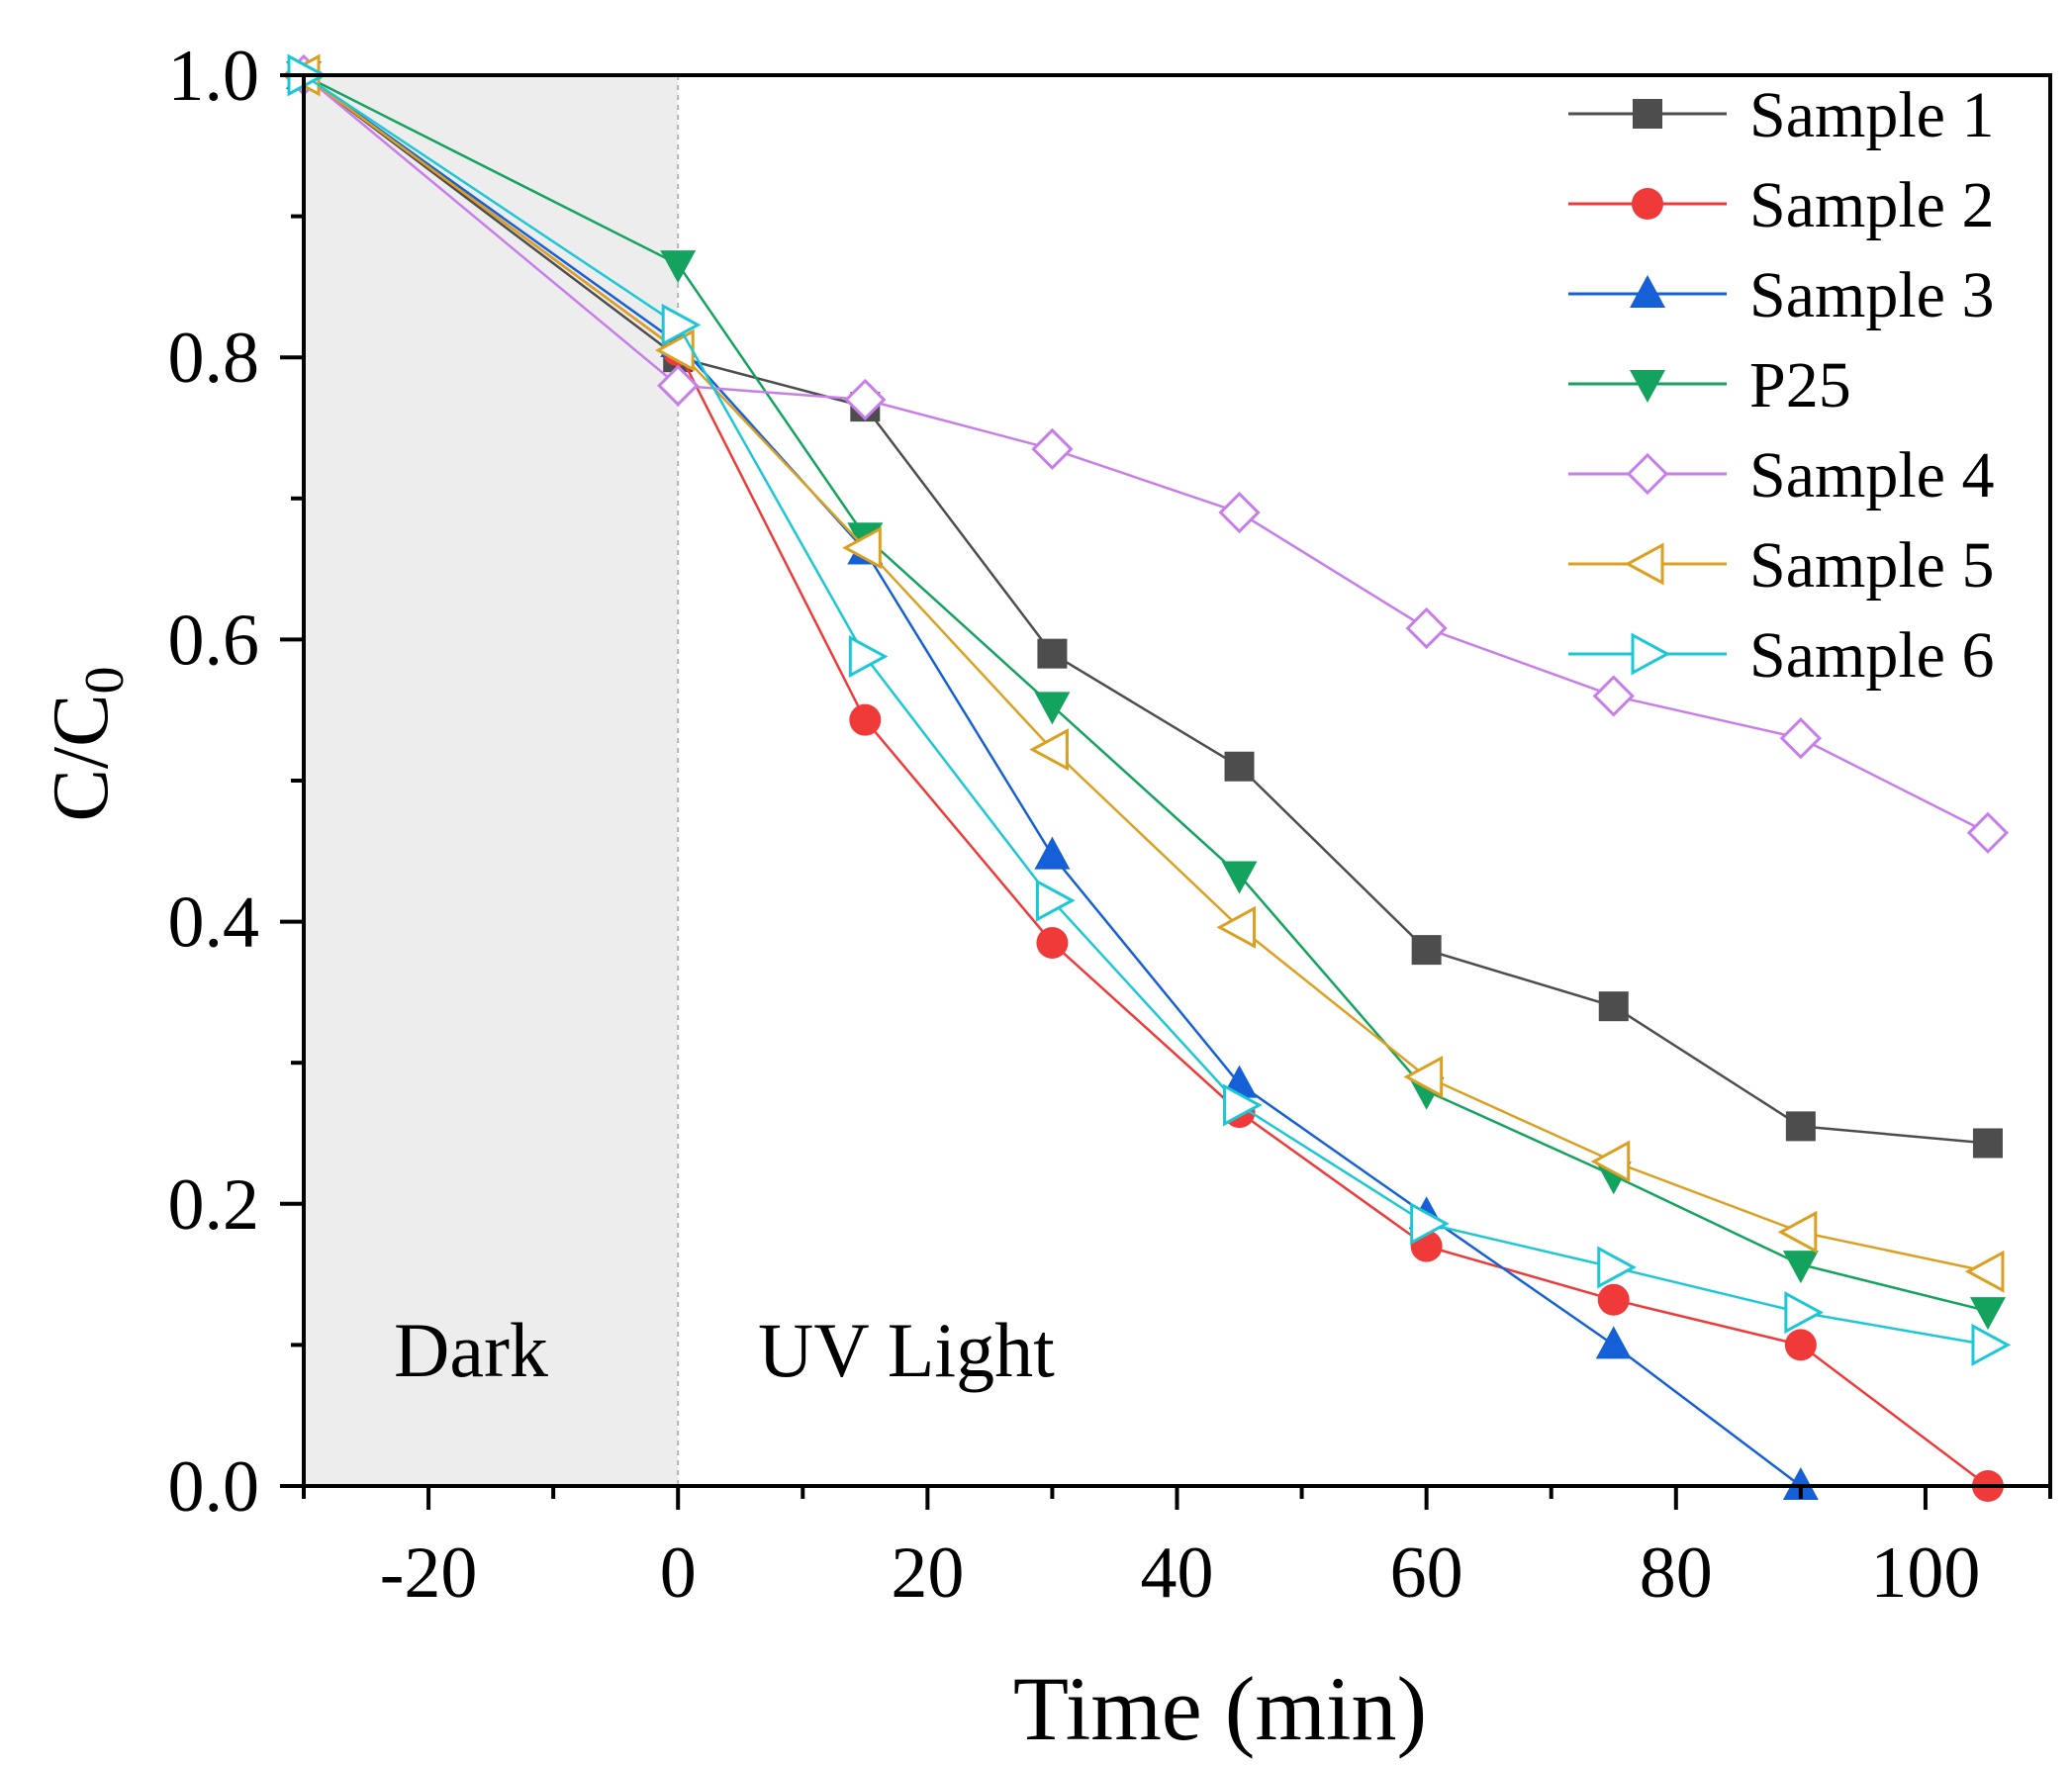  What do you see at coordinates (1871, 475) in the screenshot?
I see `legend-label-sample-4: Sample 4` at bounding box center [1871, 475].